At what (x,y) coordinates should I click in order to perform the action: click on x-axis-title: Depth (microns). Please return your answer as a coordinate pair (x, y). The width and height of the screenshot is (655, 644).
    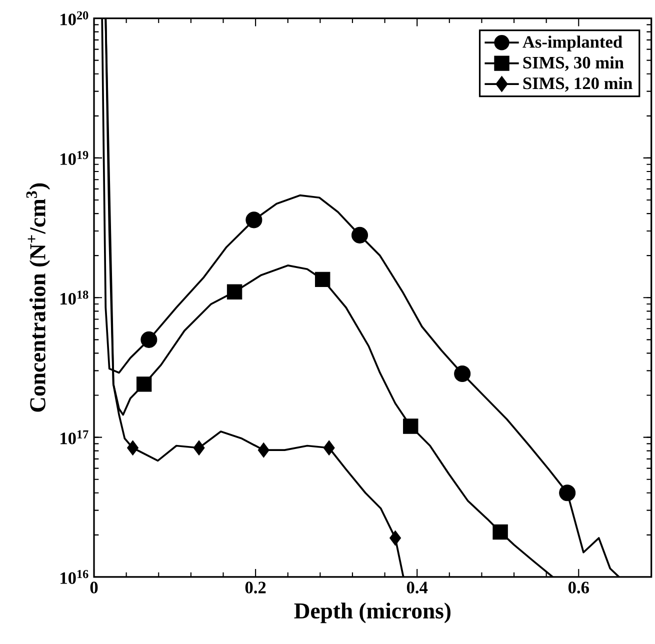
    Looking at the image, I should click on (372, 613).